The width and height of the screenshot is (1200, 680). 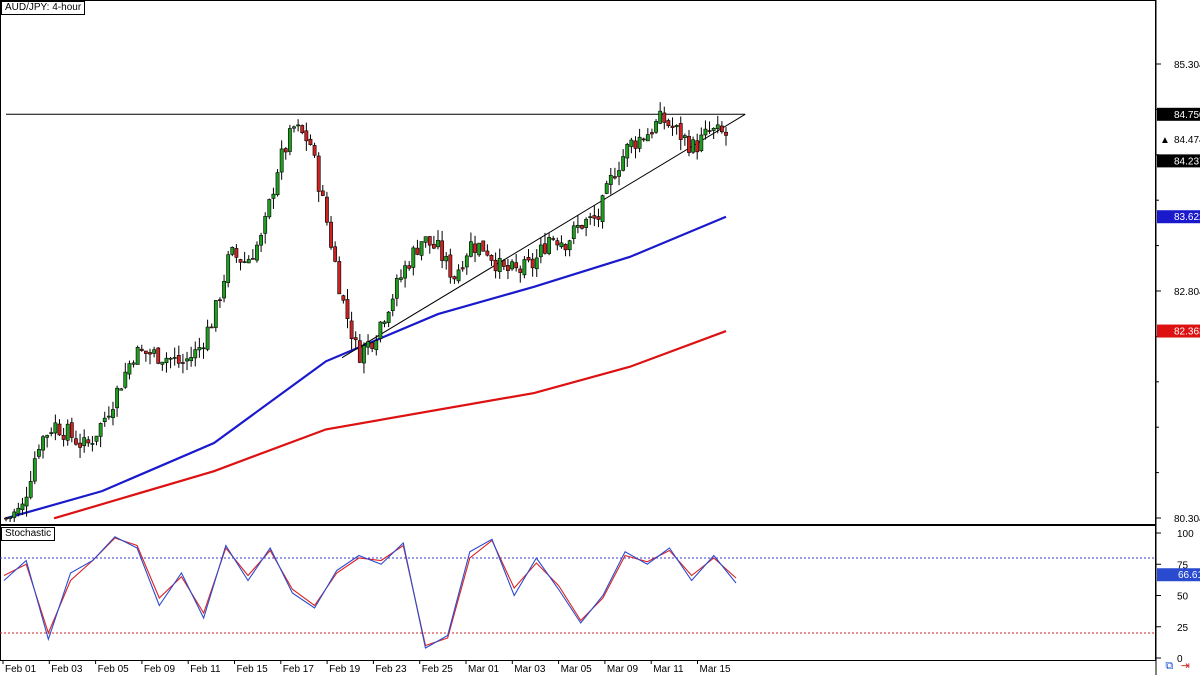 I want to click on x-tick-label-date: Mar 09, so click(x=623, y=669).